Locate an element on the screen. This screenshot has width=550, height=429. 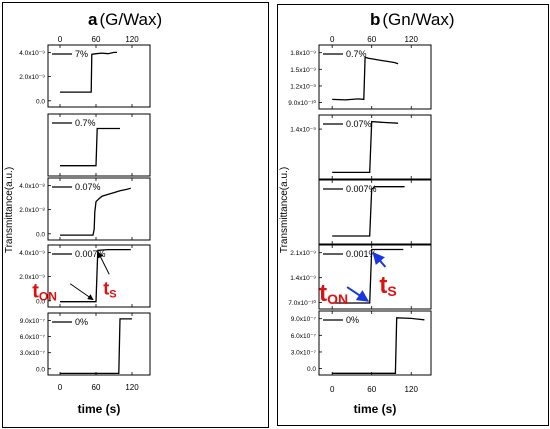
panel-b-title: b (Gn/Wax) is located at coordinates (412, 19).